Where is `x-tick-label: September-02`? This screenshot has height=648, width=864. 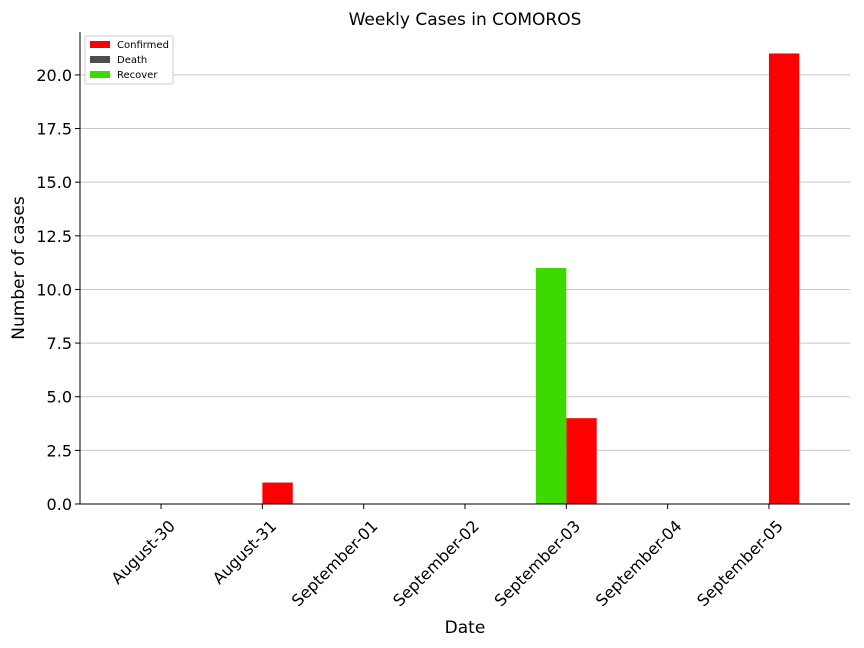 x-tick-label: September-02 is located at coordinates (436, 563).